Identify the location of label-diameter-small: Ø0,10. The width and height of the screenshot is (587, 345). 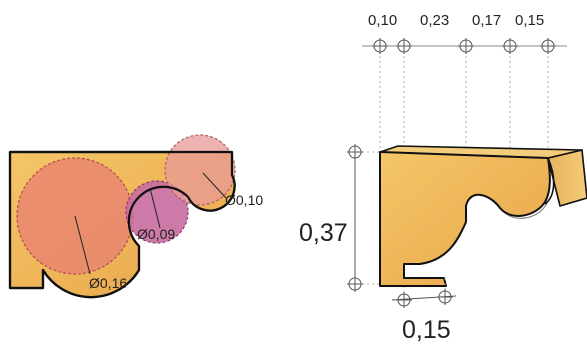
(244, 200).